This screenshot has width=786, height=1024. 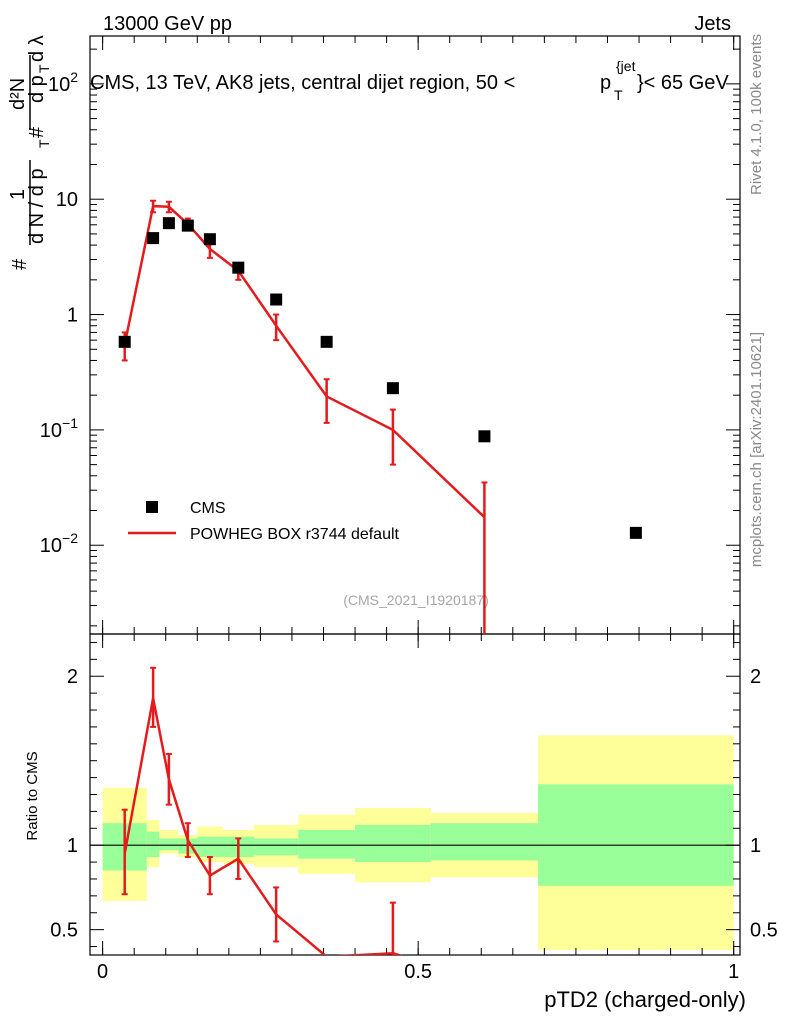 I want to click on header-energy-label: 13000 GeV pp, so click(x=167, y=24).